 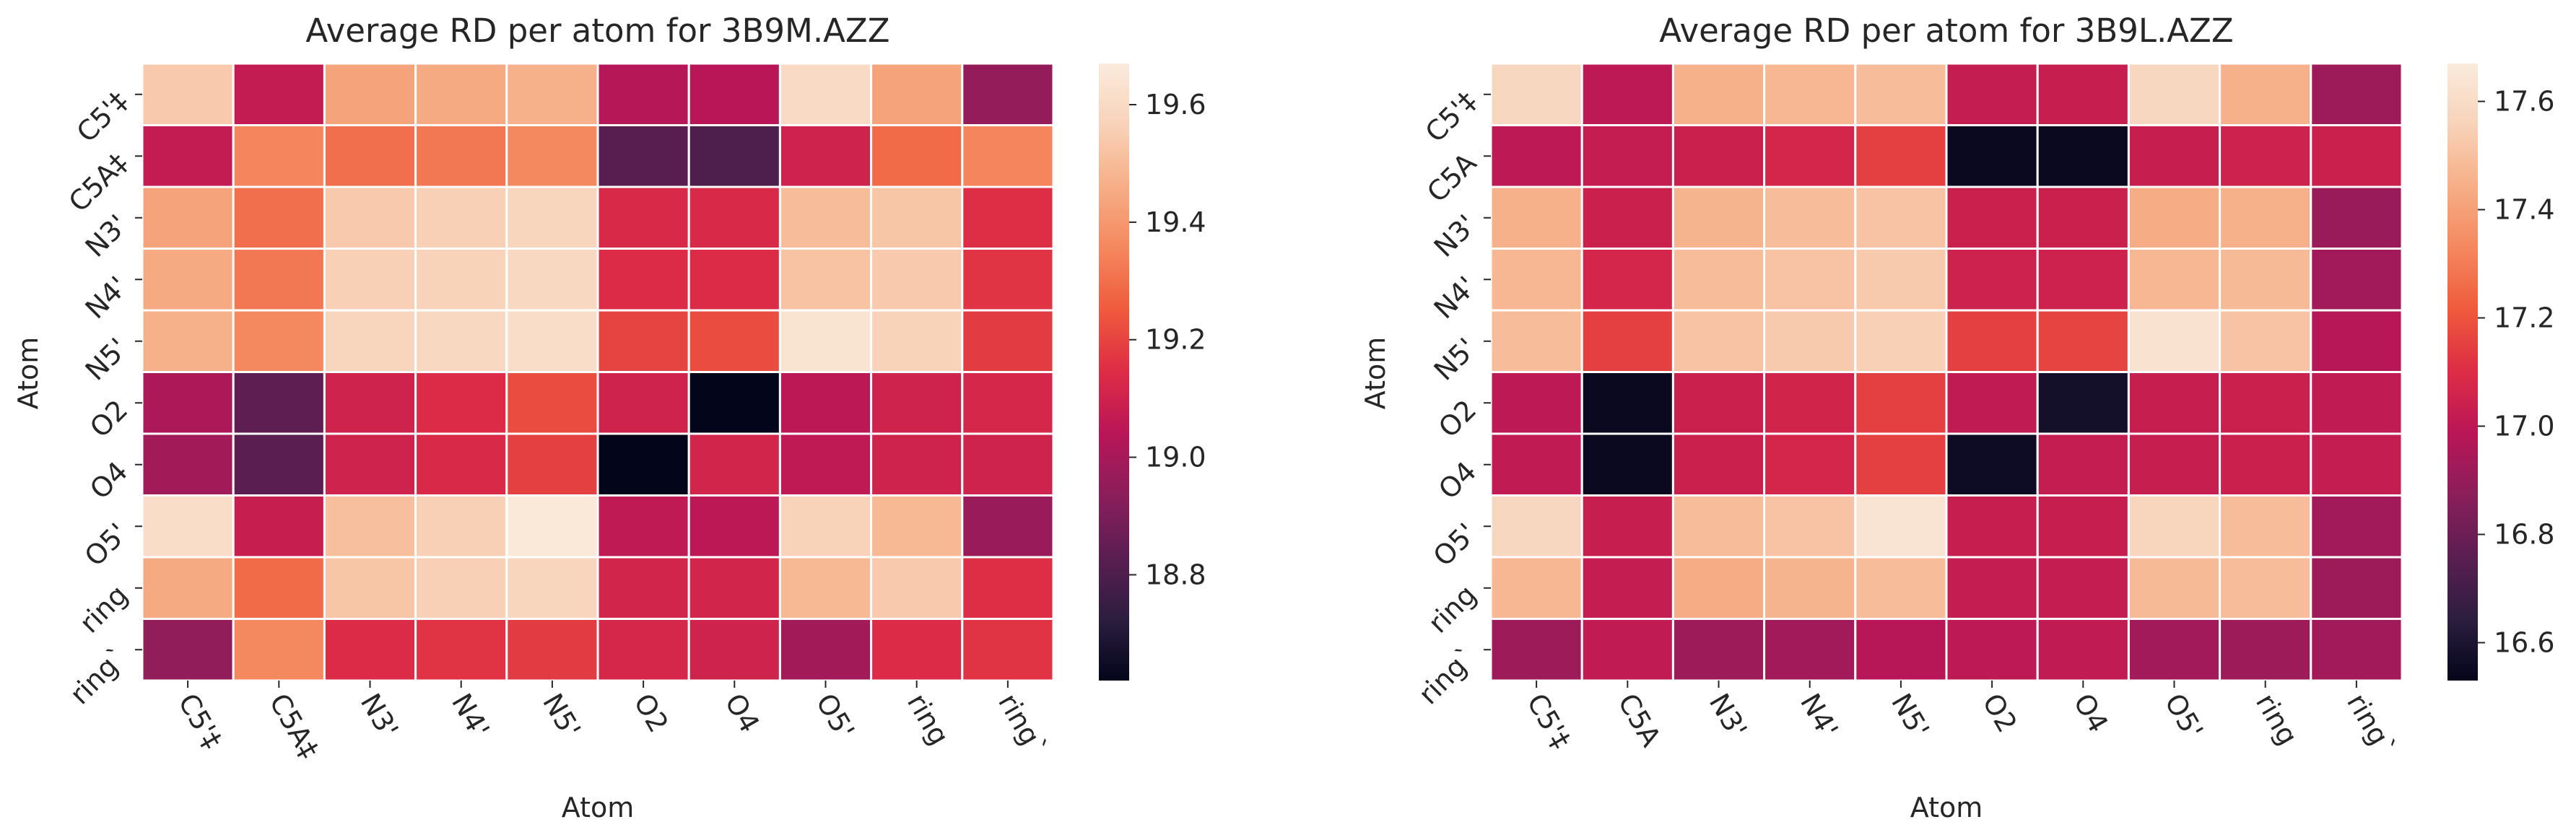 I want to click on x-tick-label: O5', so click(x=2184, y=716).